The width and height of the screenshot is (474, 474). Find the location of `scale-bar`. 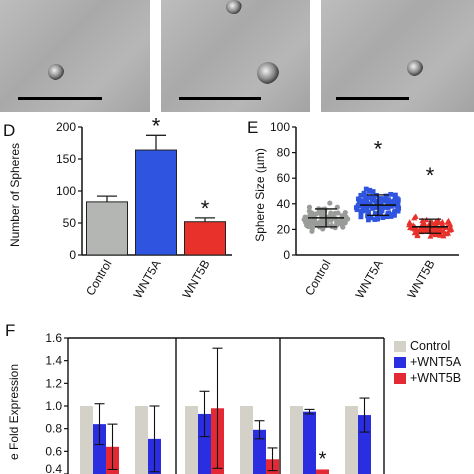

scale-bar is located at coordinates (60, 98).